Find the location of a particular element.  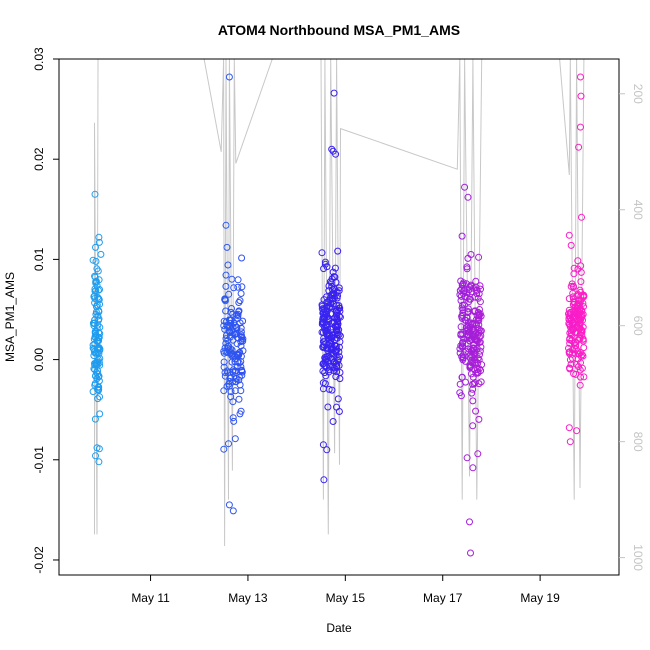

y-axis-label: MSA_PM1_AMS is located at coordinates (10, 317).